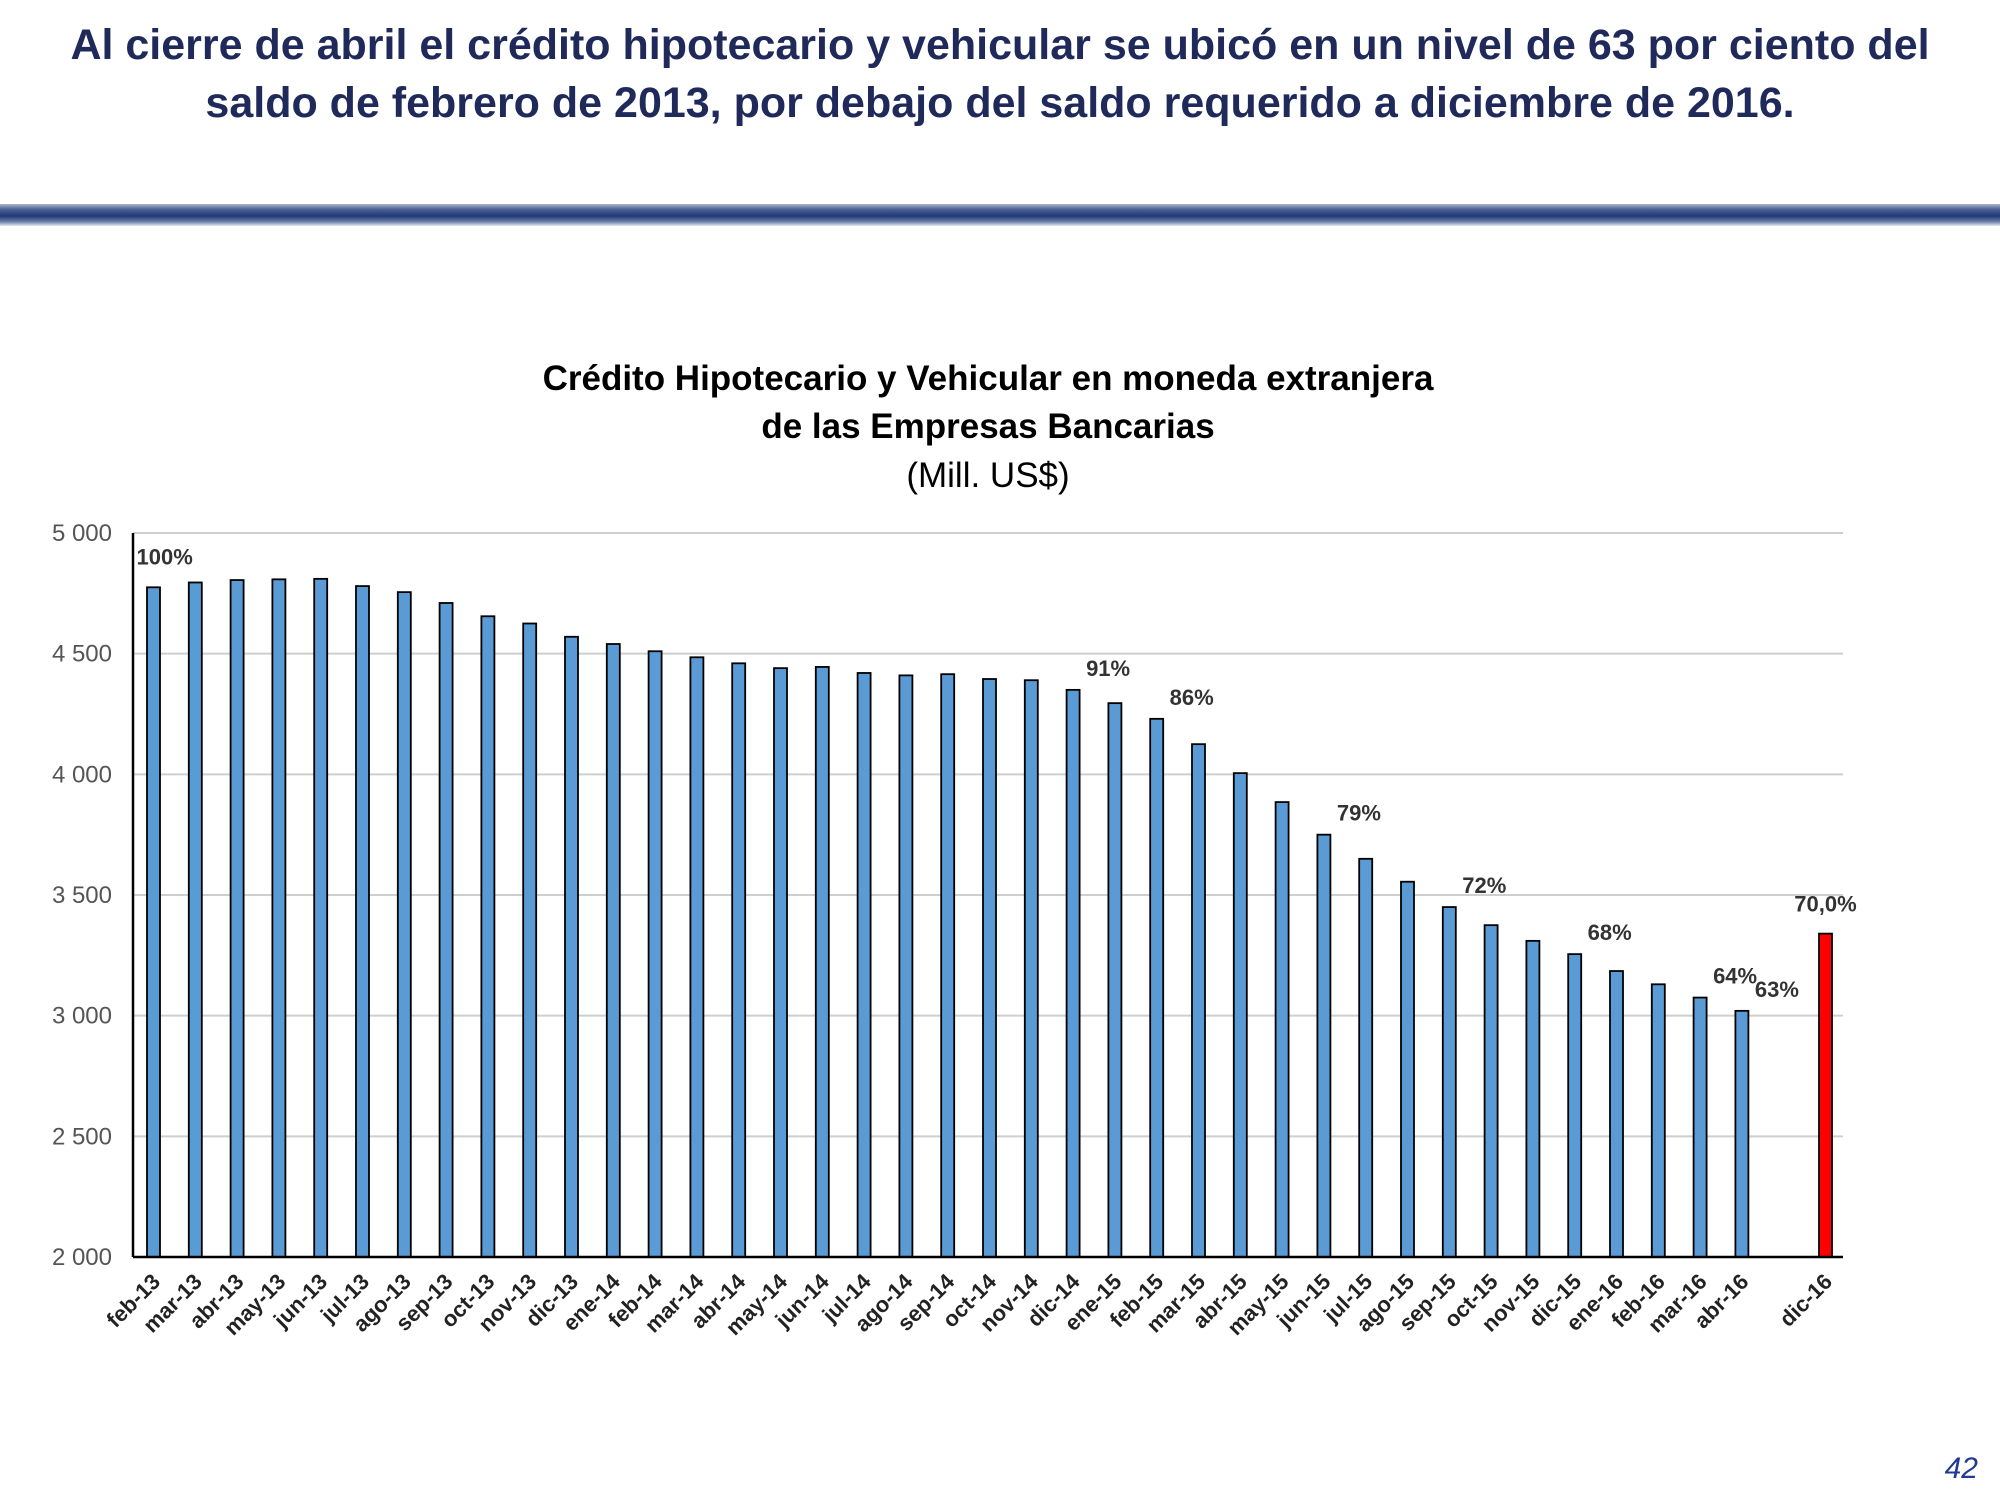 The height and width of the screenshot is (1500, 2000). What do you see at coordinates (1000, 215) in the screenshot?
I see `title-divider-bar` at bounding box center [1000, 215].